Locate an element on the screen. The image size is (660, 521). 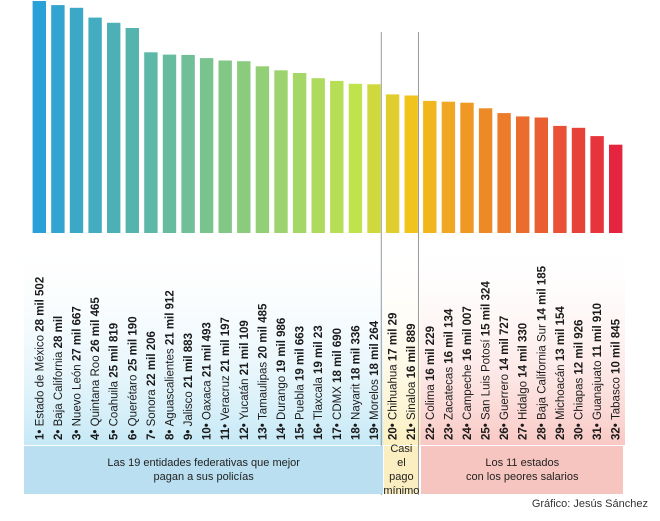
bar-label-28: 28• Baja California Sur 14 mil 185 is located at coordinates (542, 352).